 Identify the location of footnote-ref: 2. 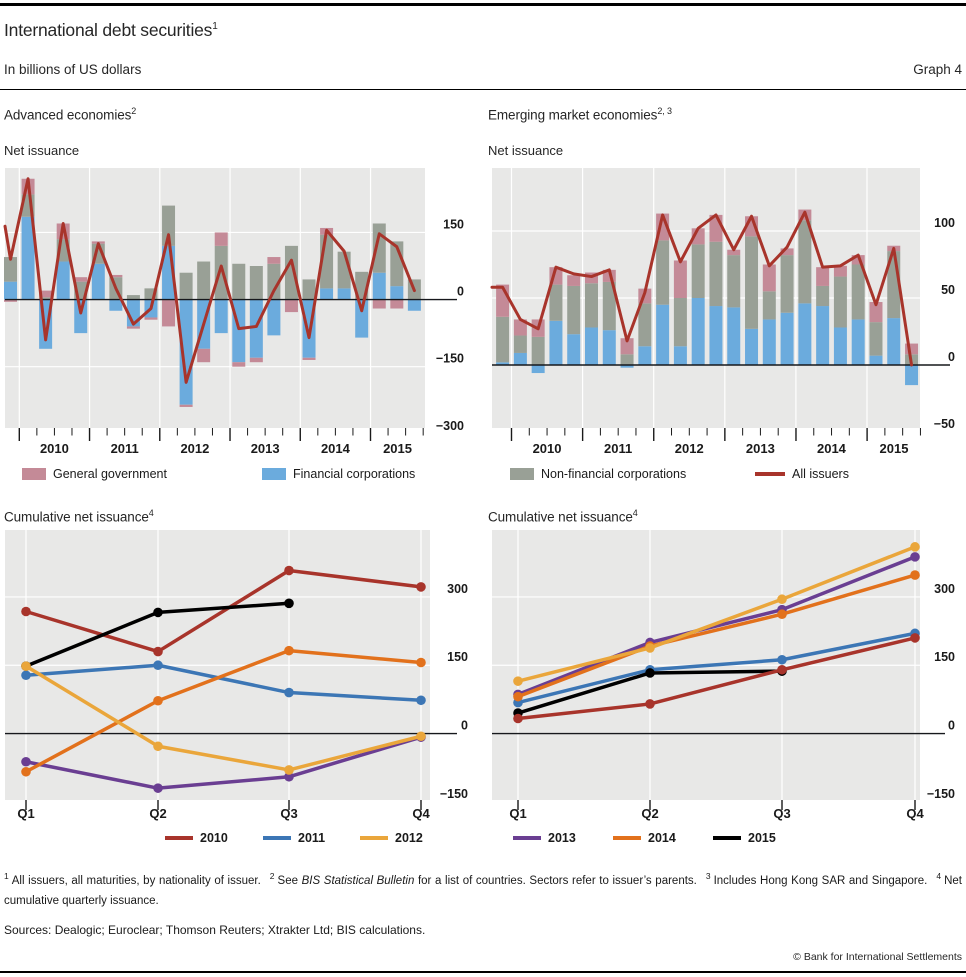
(134, 111).